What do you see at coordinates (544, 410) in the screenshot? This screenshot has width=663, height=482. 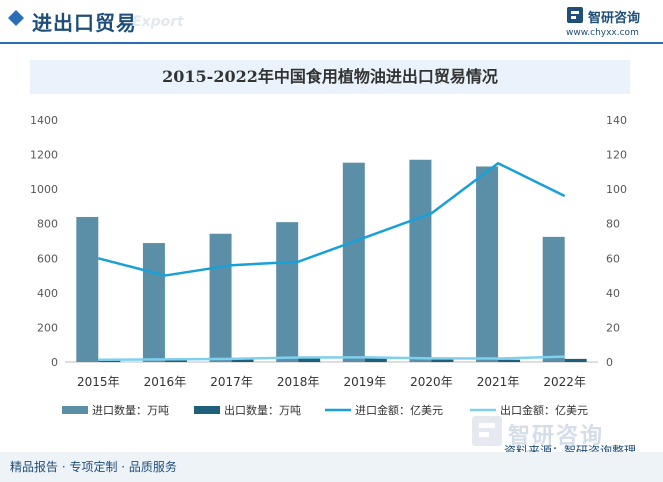 I see `legend-label: 出口金额：亿美元` at bounding box center [544, 410].